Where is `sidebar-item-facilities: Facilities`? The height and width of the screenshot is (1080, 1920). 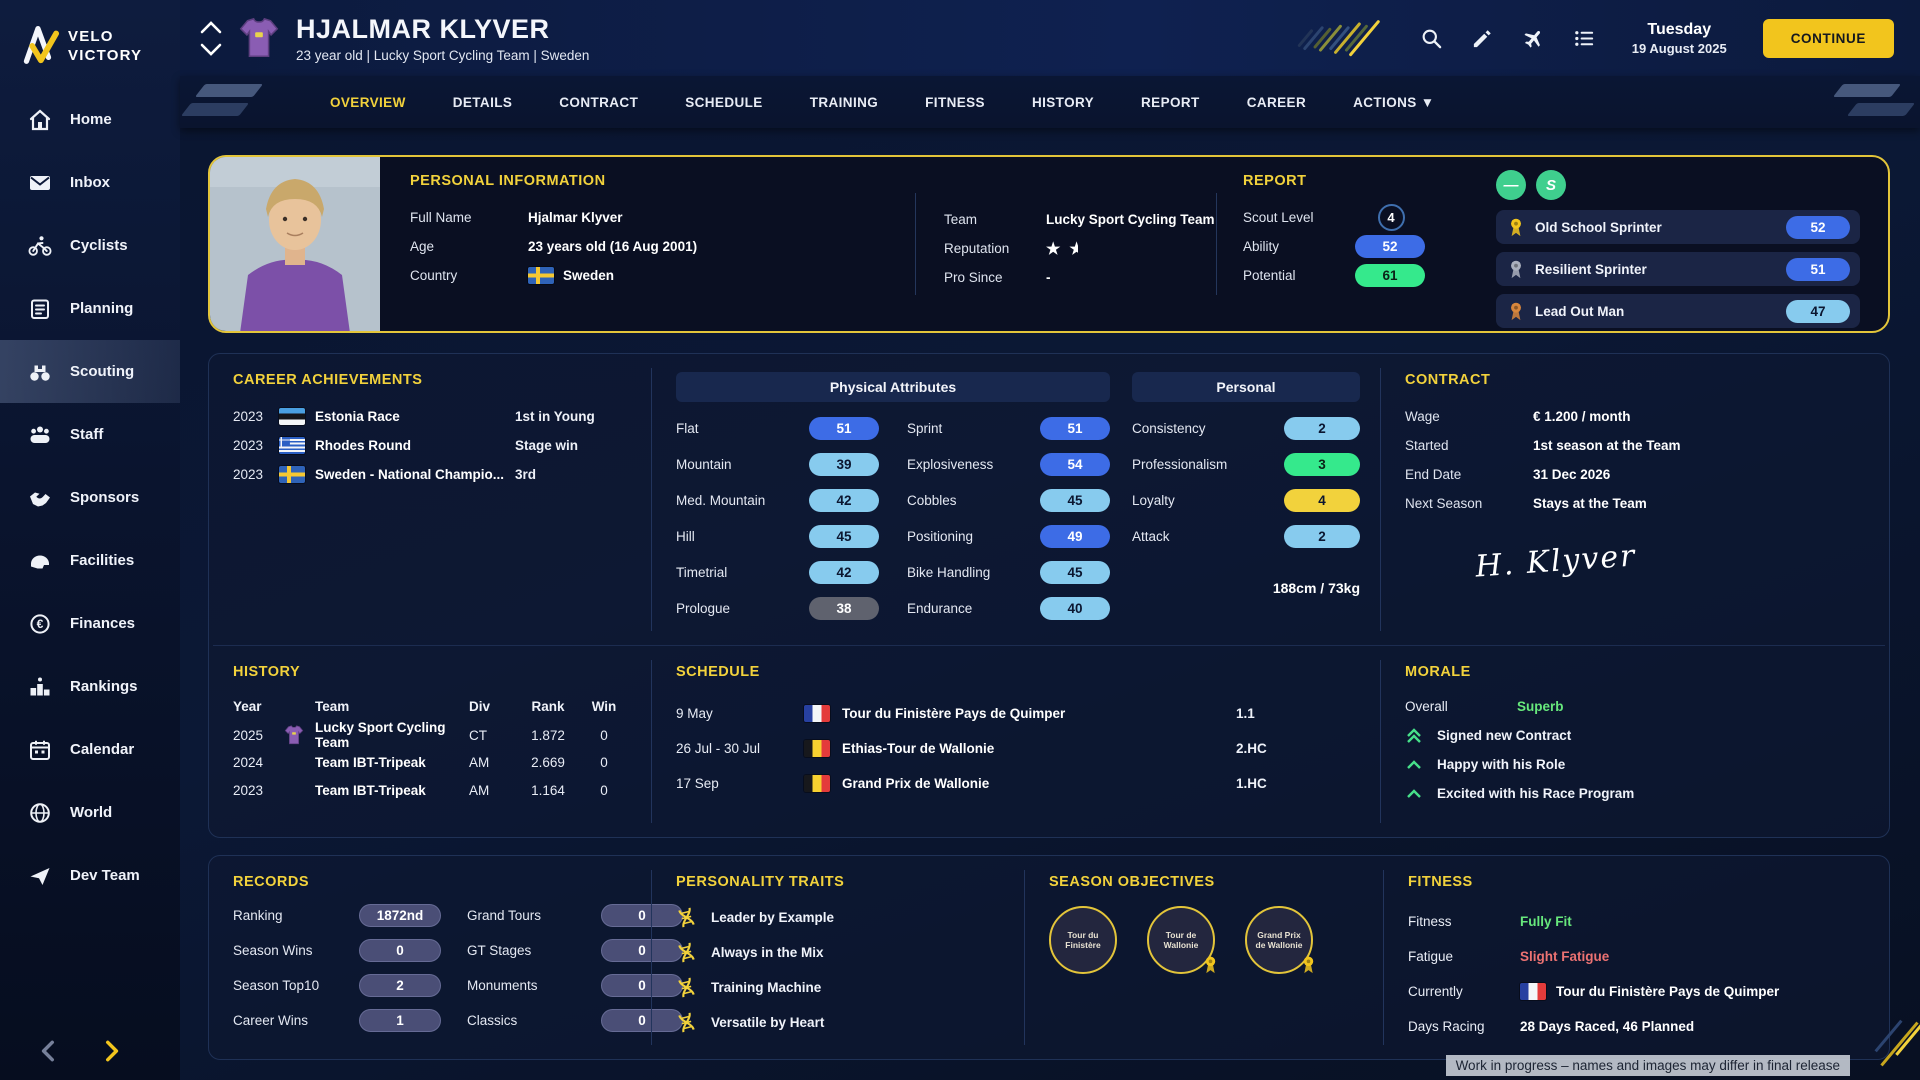 sidebar-item-facilities: Facilities is located at coordinates (90, 560).